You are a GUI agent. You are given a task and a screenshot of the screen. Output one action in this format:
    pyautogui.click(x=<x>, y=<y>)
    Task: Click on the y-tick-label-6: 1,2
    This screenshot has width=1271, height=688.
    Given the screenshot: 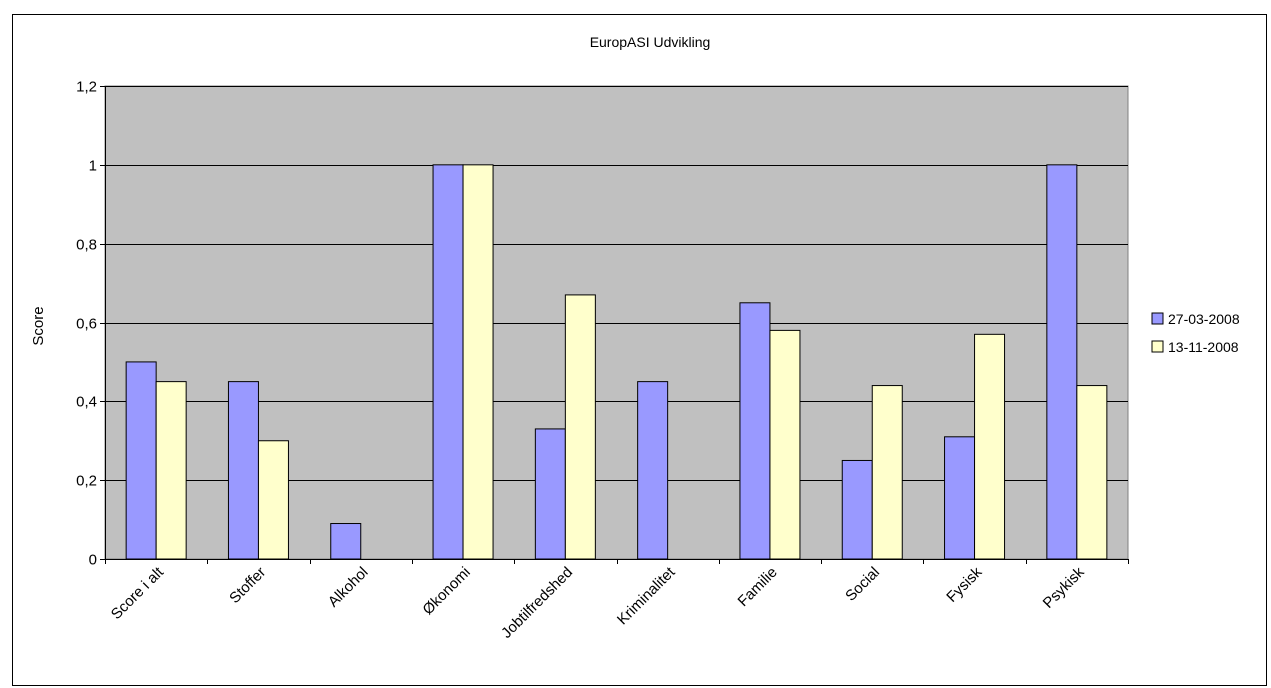 What is the action you would take?
    pyautogui.click(x=86, y=87)
    